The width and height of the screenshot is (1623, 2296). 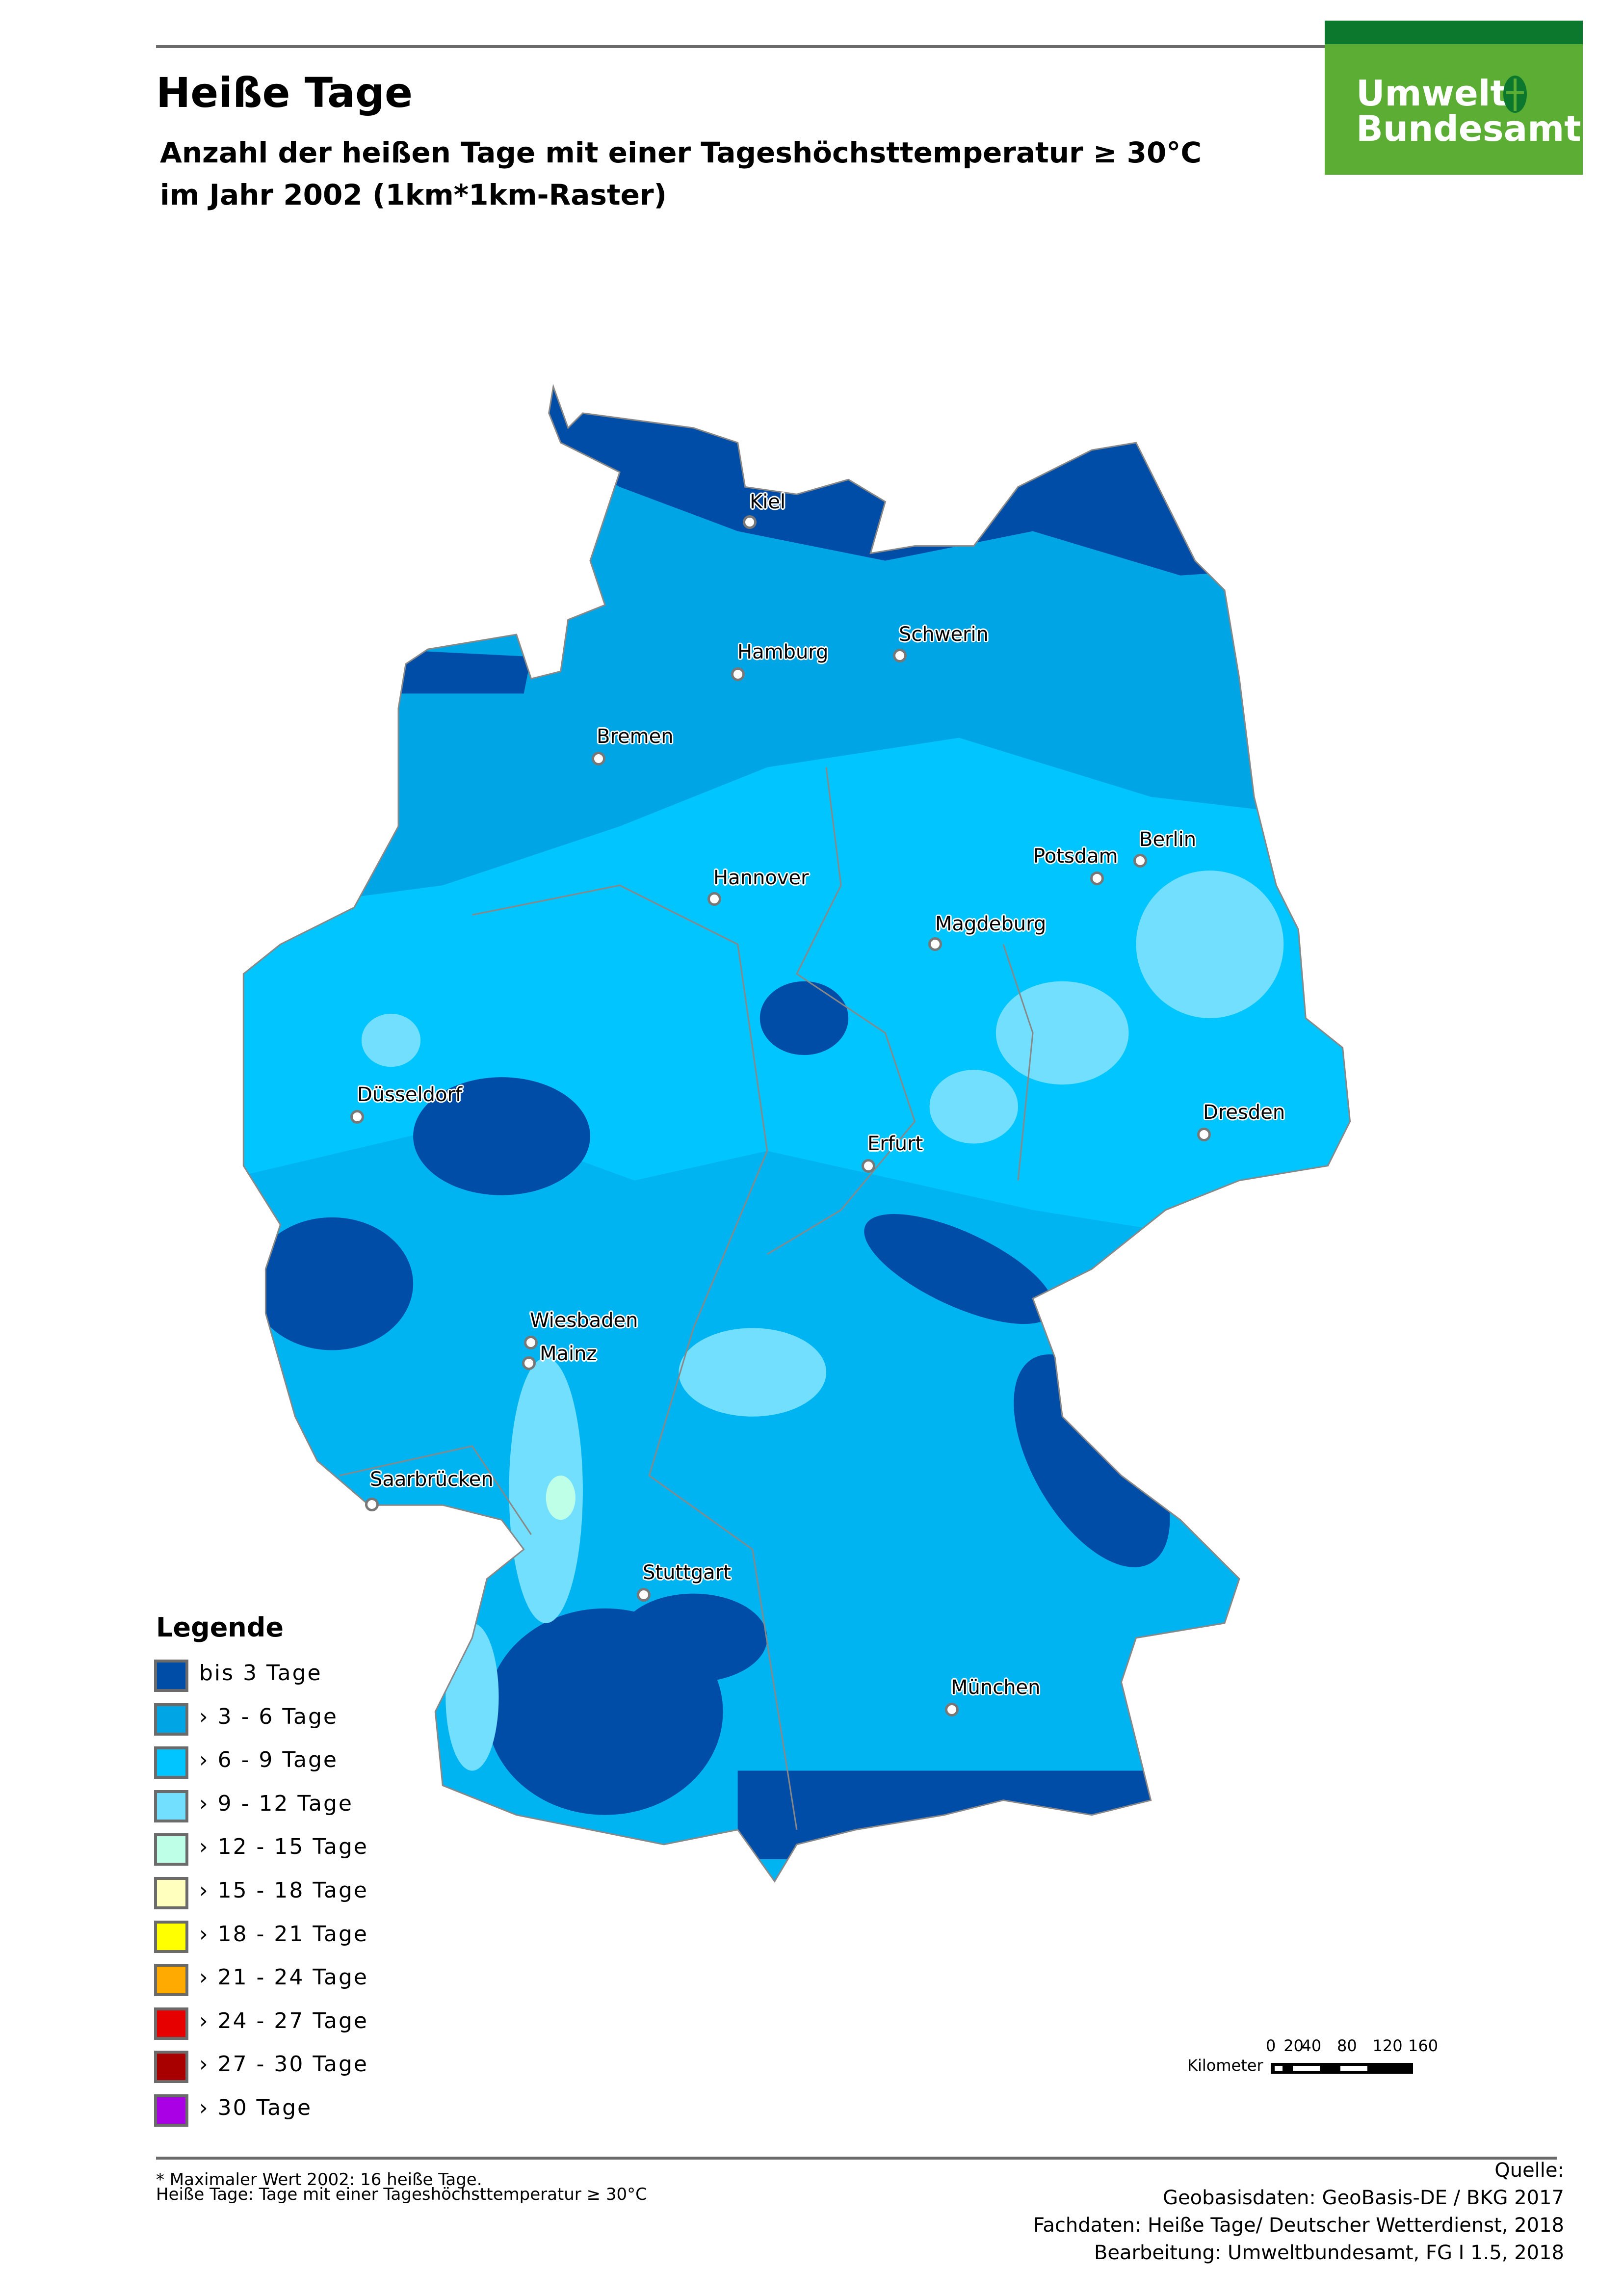 I want to click on city-label-schwerin: Schwerin, so click(x=944, y=634).